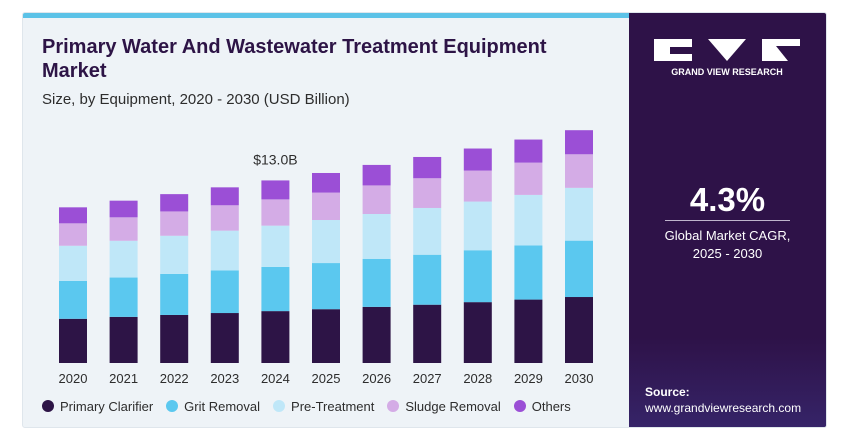  I want to click on legend-item: Primary Clarifier, so click(97, 406).